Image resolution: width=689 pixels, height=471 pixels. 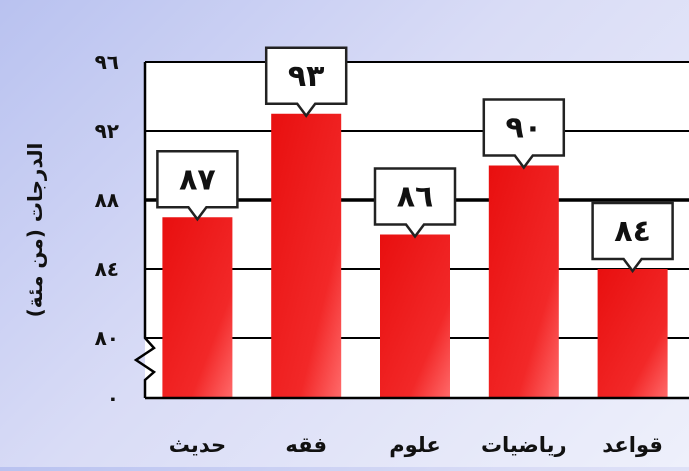 What do you see at coordinates (415, 197) in the screenshot?
I see `data-label-2: ٨٦` at bounding box center [415, 197].